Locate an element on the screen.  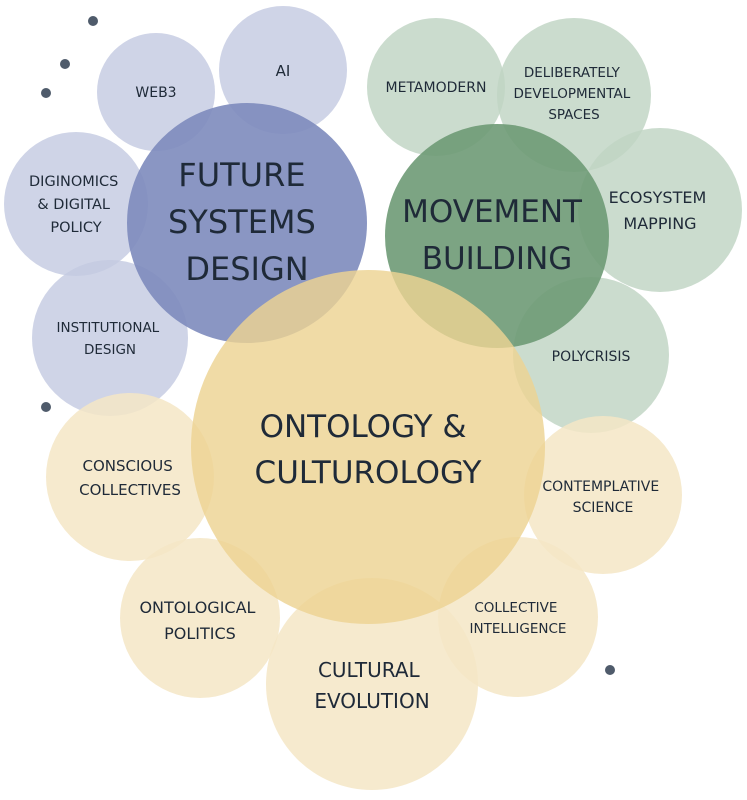
contemplative-science-bubble is located at coordinates (603, 495).